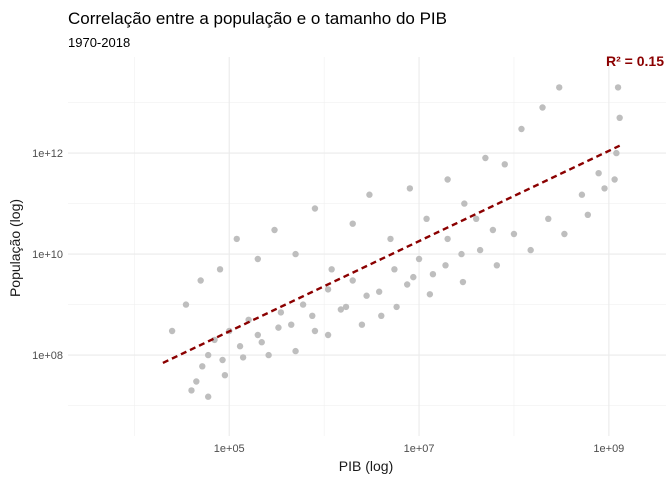  I want to click on y-axis-ticks: 1e+08 1e+10 1e+12, so click(47, 255).